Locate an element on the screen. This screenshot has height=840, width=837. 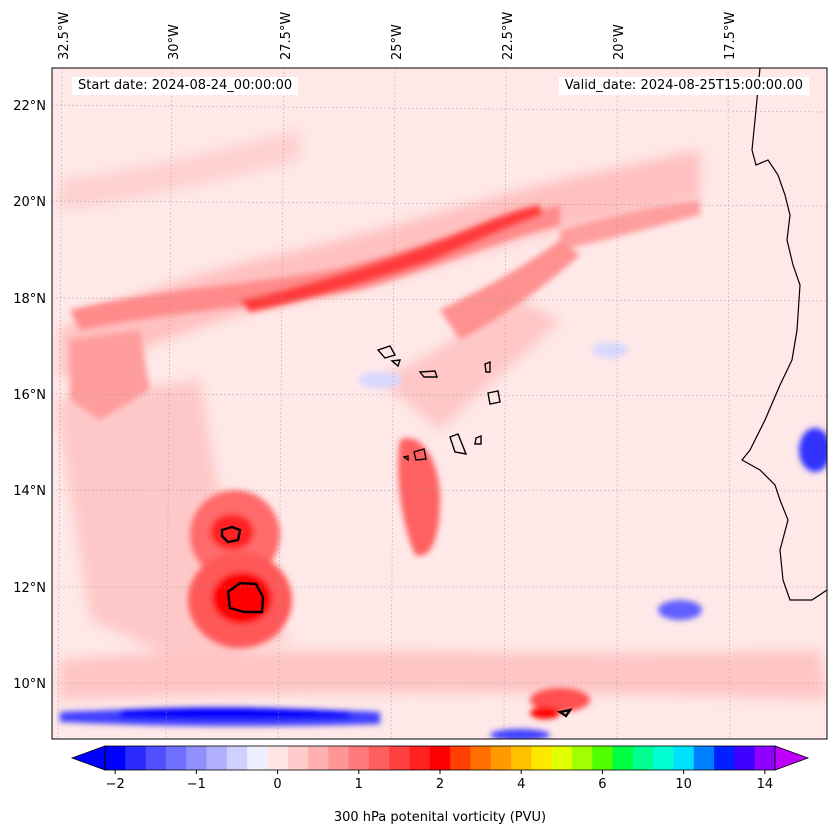
lat-label: 14°N is located at coordinates (29, 491).